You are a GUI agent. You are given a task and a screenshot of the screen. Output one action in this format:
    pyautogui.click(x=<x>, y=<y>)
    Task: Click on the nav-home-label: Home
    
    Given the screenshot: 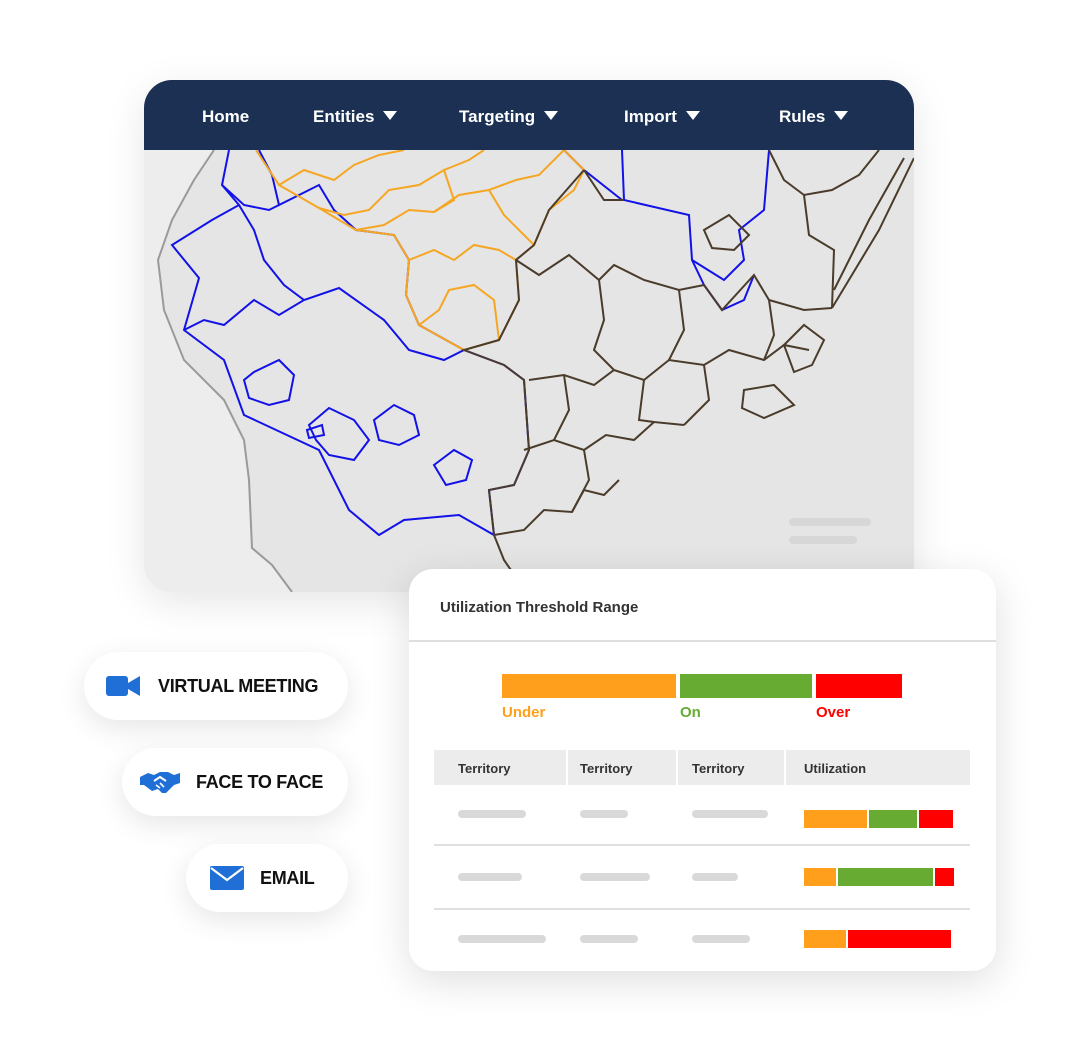 What is the action you would take?
    pyautogui.click(x=226, y=116)
    